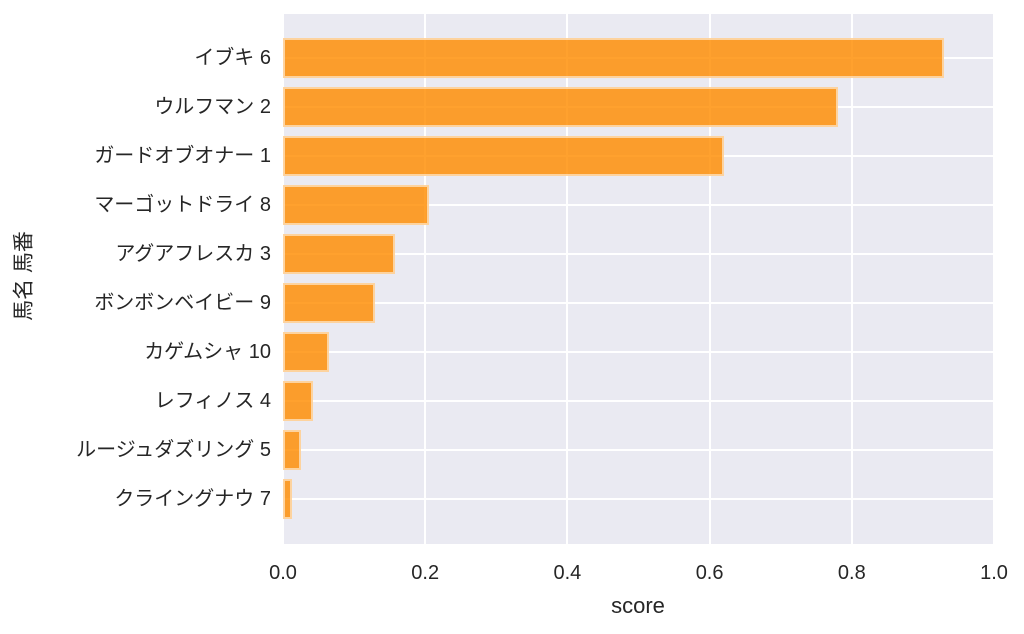 This screenshot has width=1024, height=634. What do you see at coordinates (182, 303) in the screenshot?
I see `y-tick-label: ボンボンベイビー 9` at bounding box center [182, 303].